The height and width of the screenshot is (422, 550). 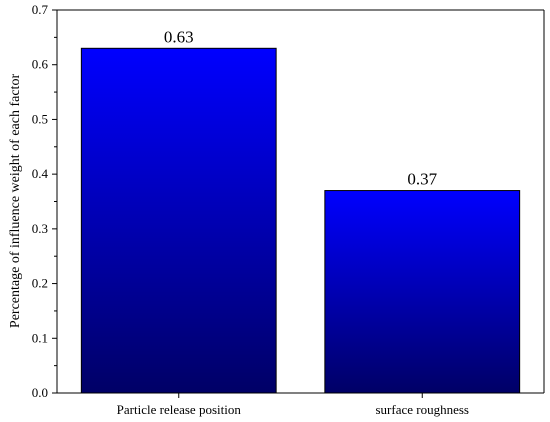 I want to click on y-tick-label: 0.6, so click(x=40, y=64).